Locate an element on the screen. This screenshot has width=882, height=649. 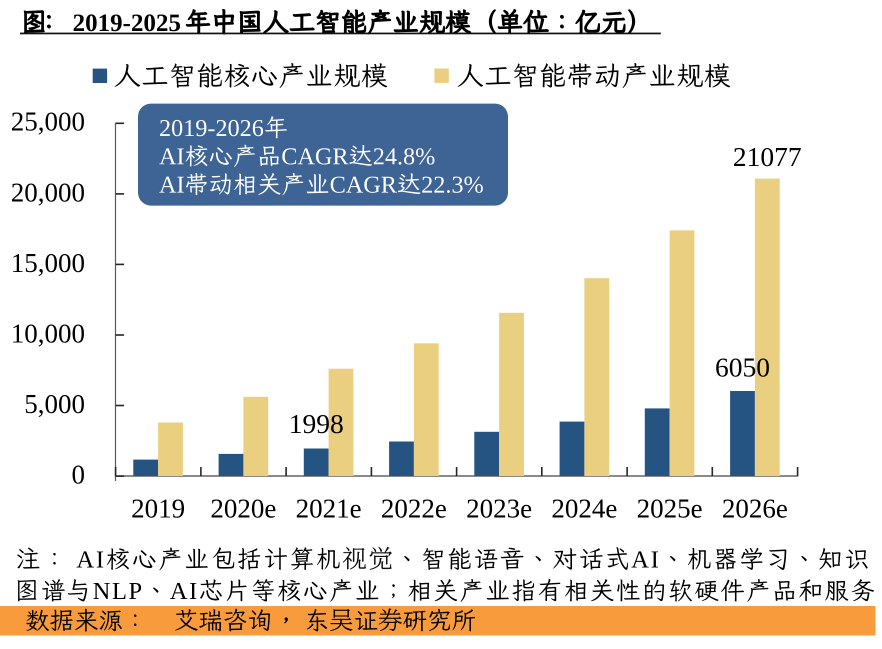
svg-text: 21077 is located at coordinates (767, 156).